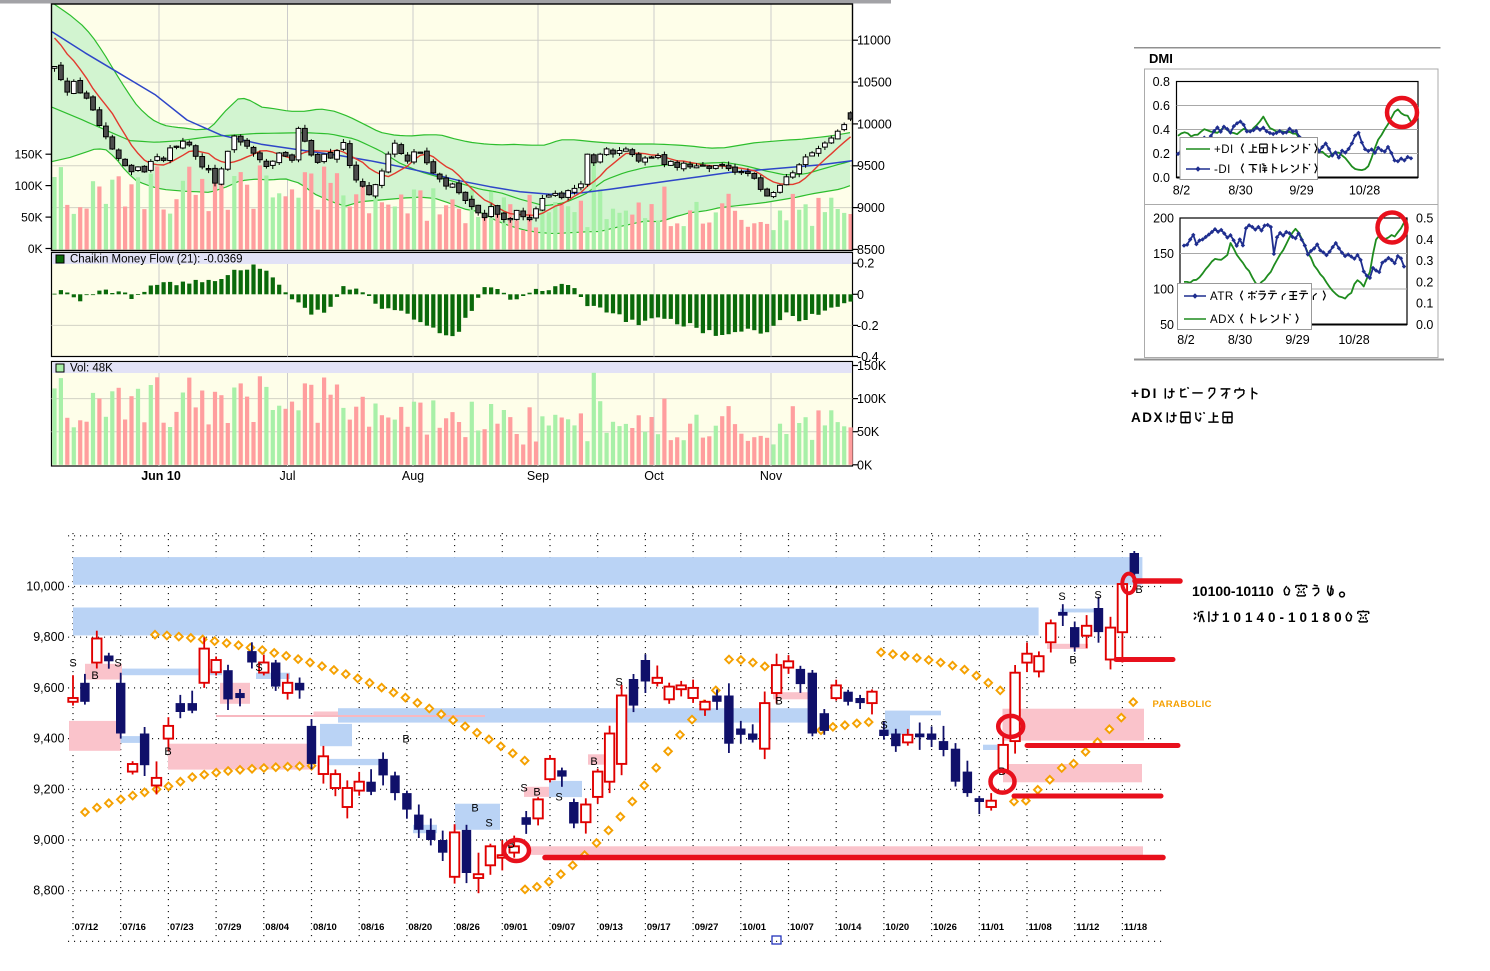  I want to click on svg-text: Aug, so click(413, 476).